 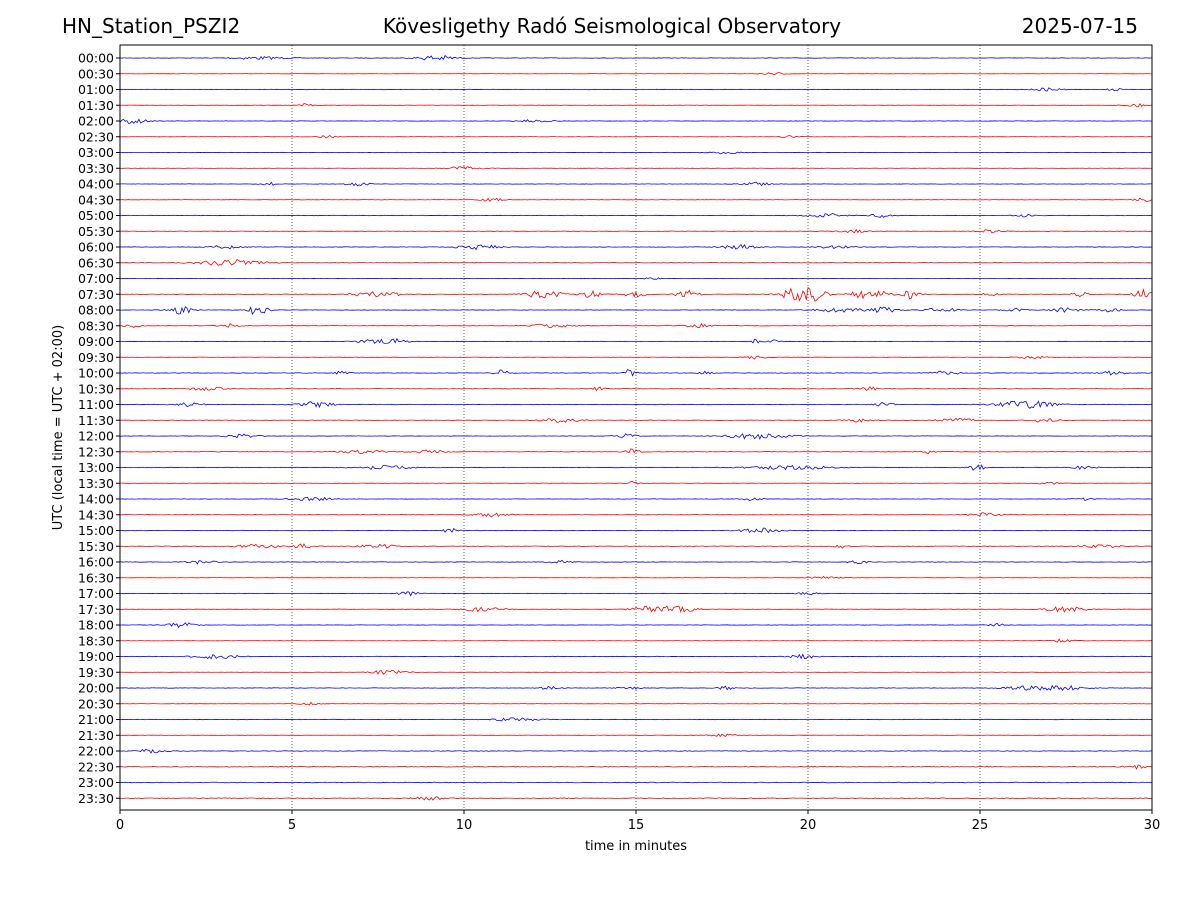 What do you see at coordinates (636, 846) in the screenshot?
I see `x-axis-label: time in minutes` at bounding box center [636, 846].